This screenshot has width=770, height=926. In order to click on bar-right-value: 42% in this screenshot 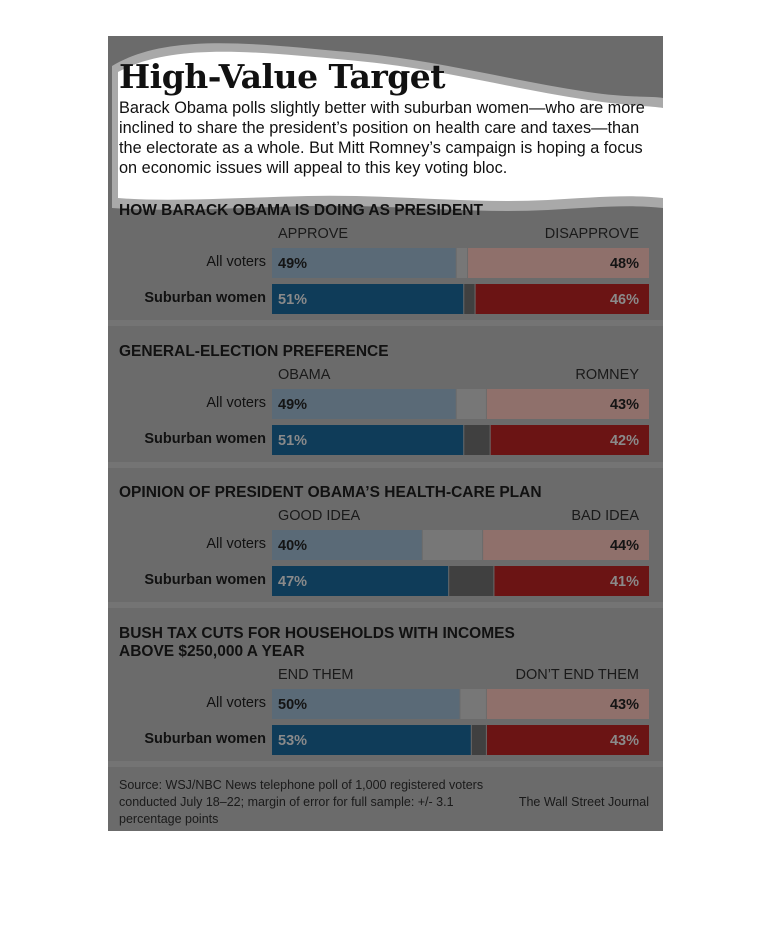, I will do `click(624, 441)`.